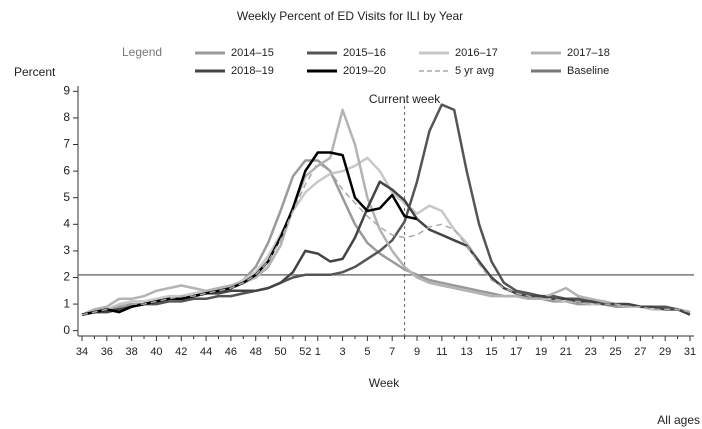 The image size is (702, 429). Describe the element at coordinates (66, 330) in the screenshot. I see `y-tick-label: 0` at that location.